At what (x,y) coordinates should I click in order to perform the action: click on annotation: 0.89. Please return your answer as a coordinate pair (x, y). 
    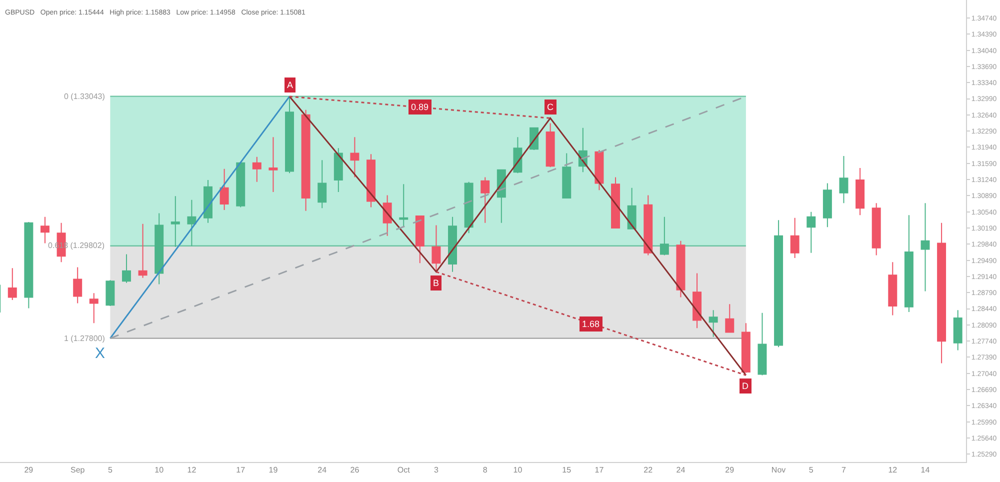
    Looking at the image, I should click on (420, 107).